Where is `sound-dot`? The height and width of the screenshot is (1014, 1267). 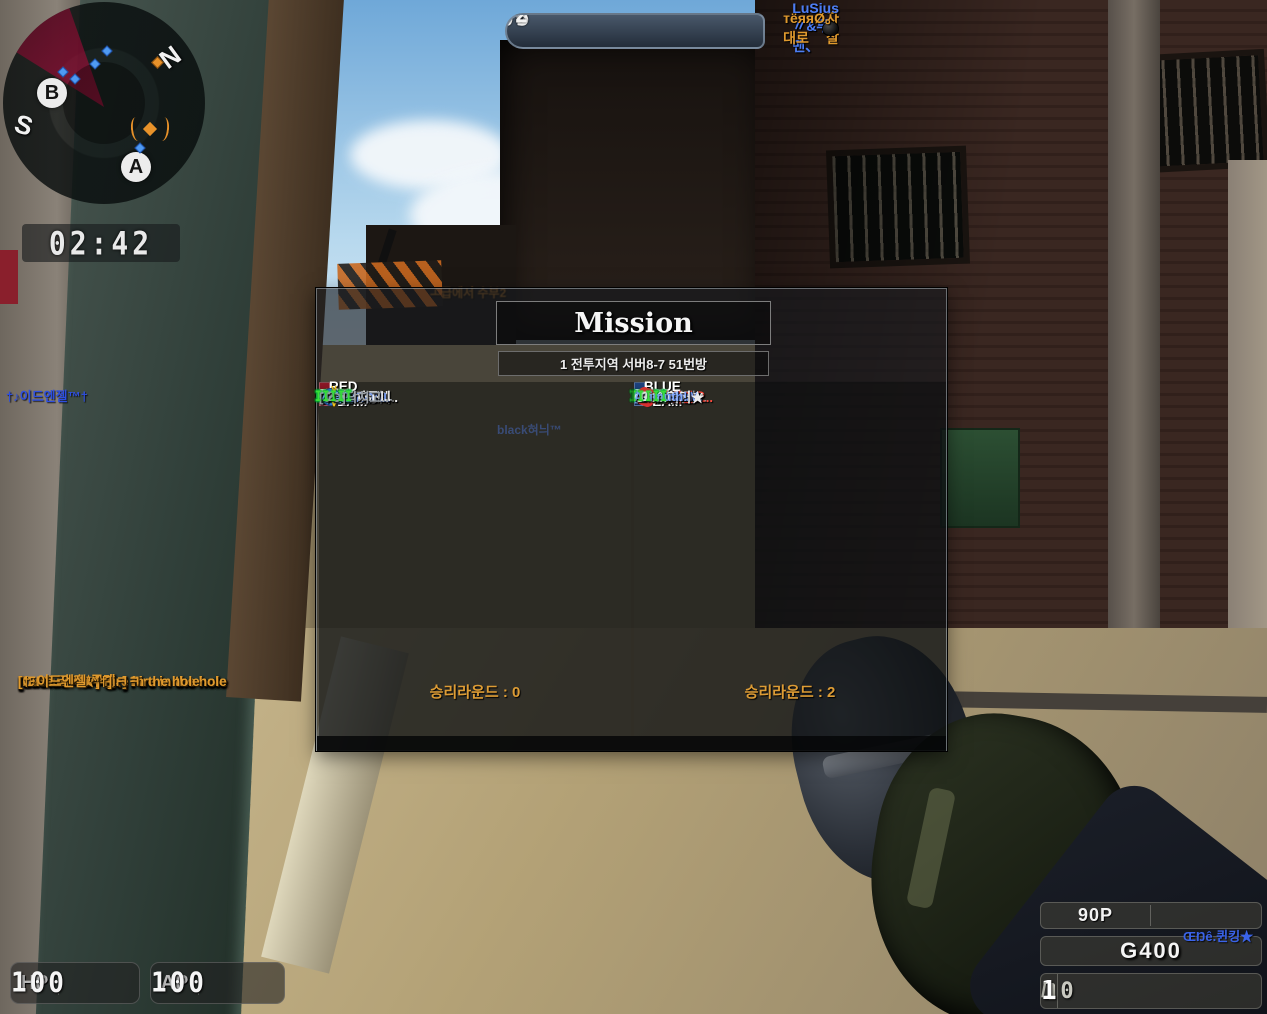
sound-dot is located at coordinates (150, 129).